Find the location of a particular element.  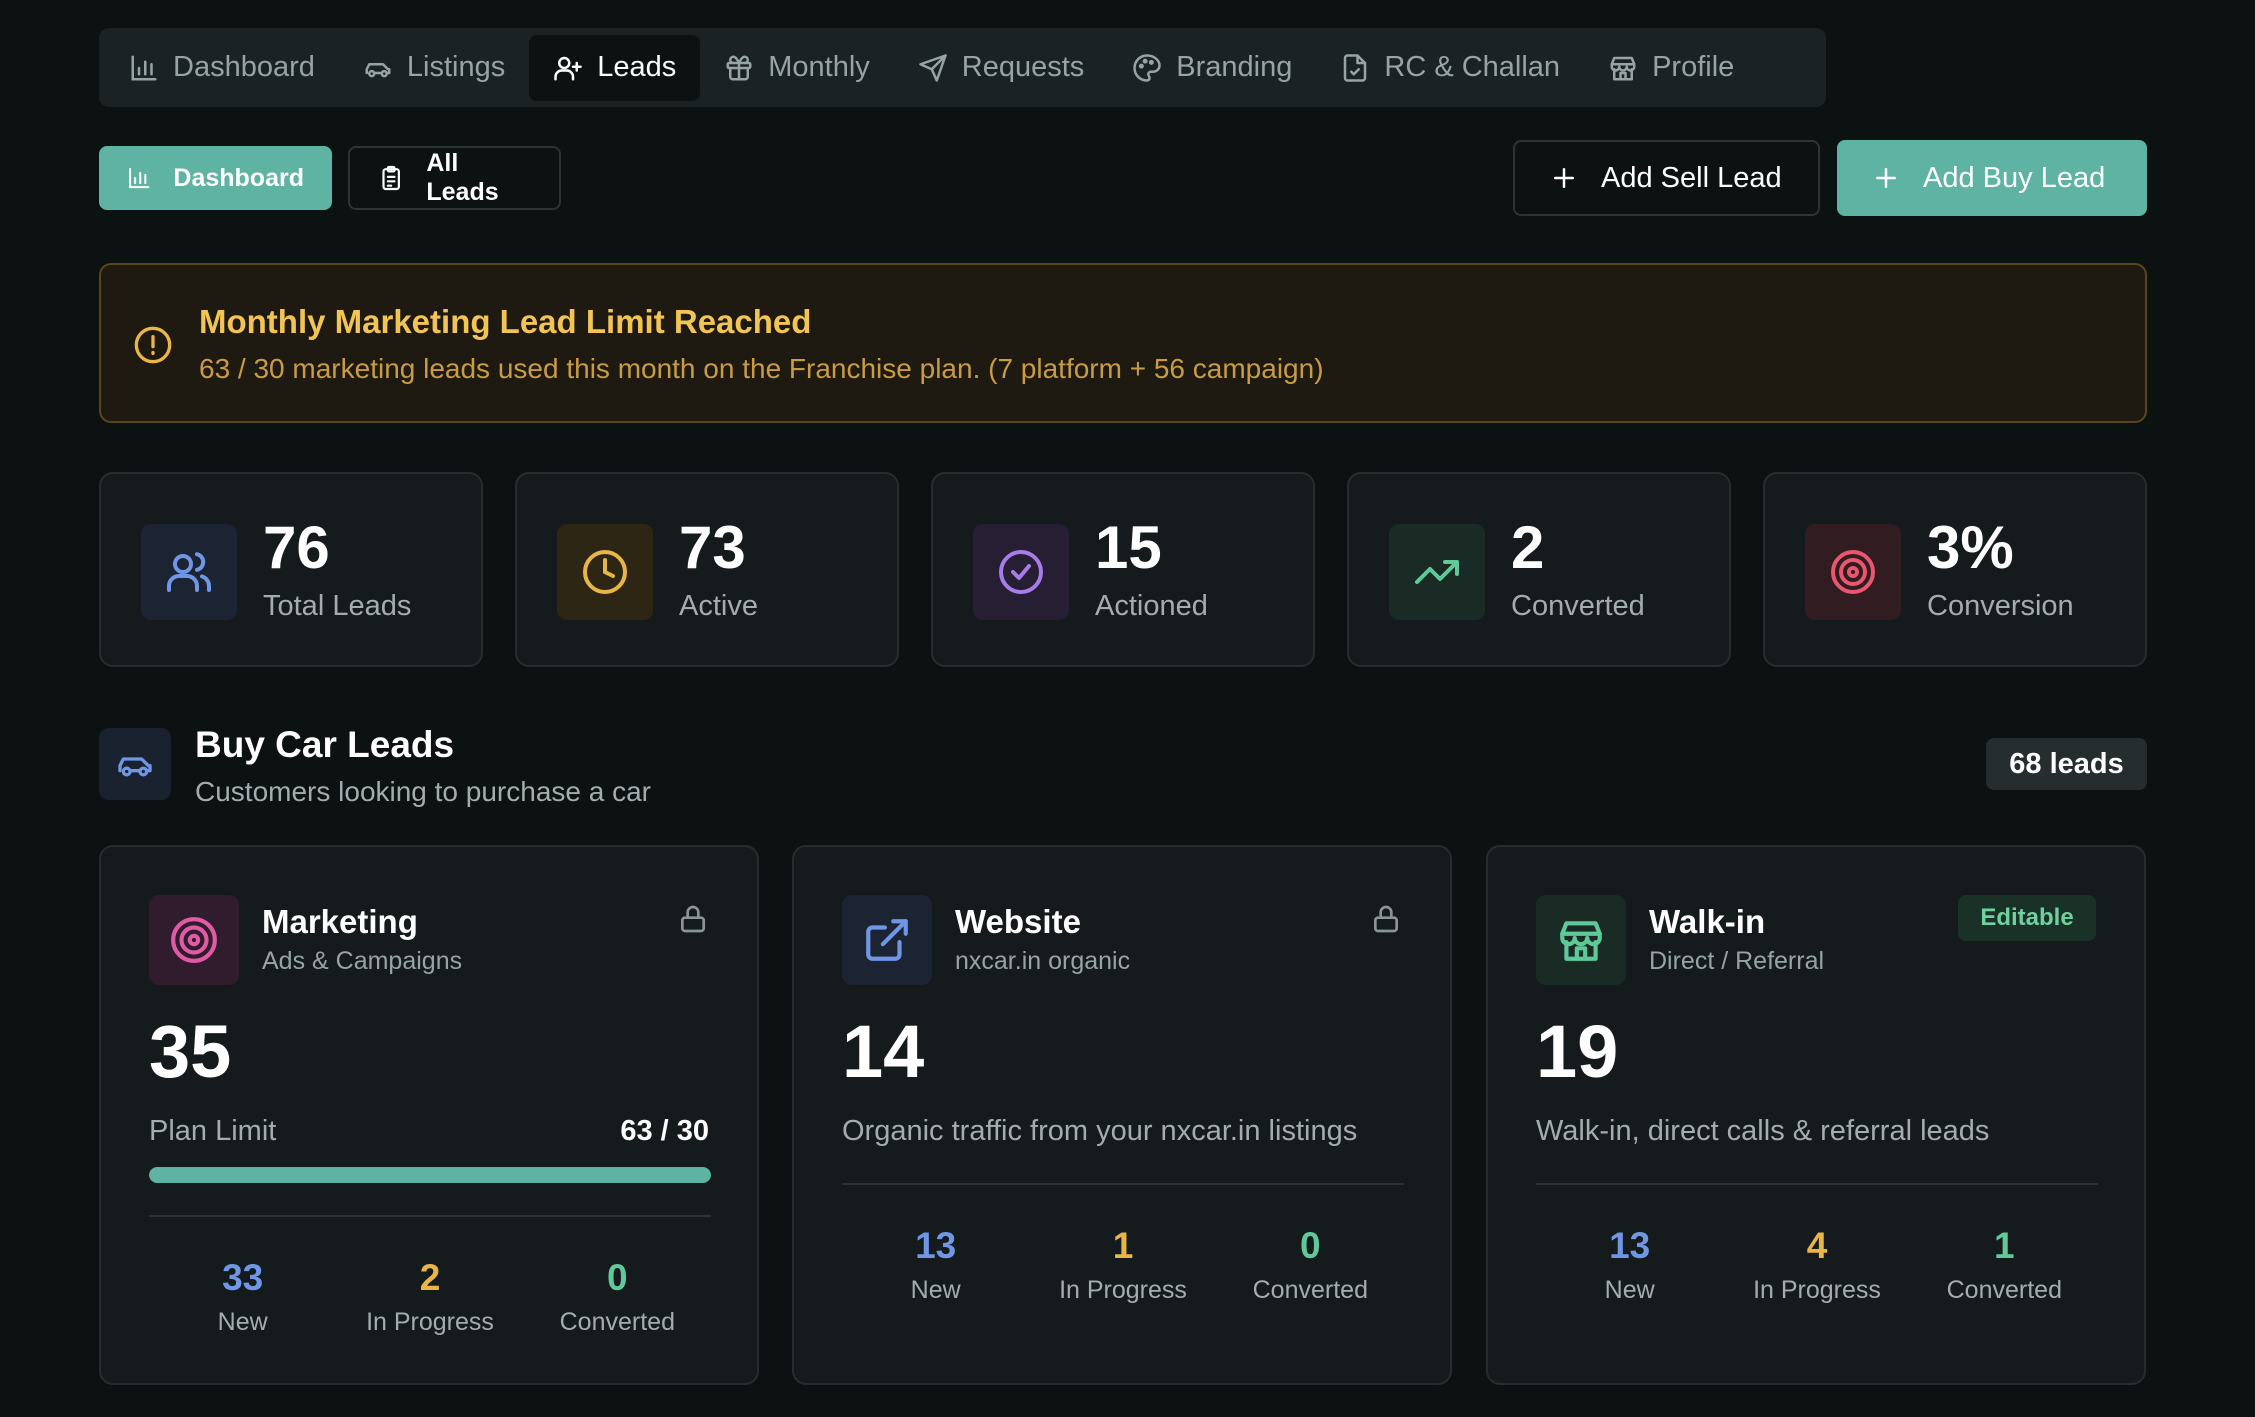

plan-limit-progress is located at coordinates (430, 1175).